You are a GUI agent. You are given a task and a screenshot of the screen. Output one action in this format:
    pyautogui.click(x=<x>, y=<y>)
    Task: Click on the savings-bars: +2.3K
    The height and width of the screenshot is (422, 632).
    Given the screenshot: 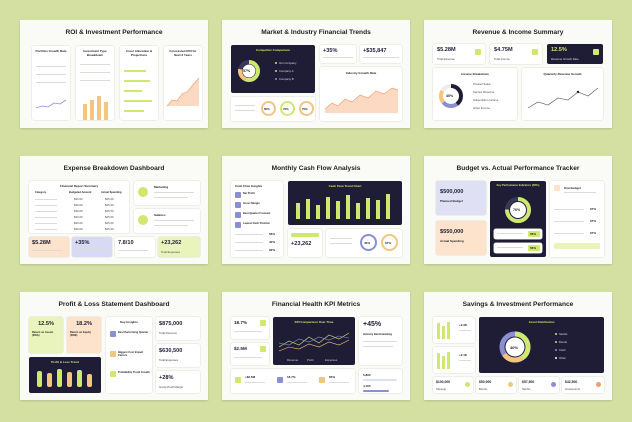 What is the action you would take?
    pyautogui.click(x=454, y=330)
    